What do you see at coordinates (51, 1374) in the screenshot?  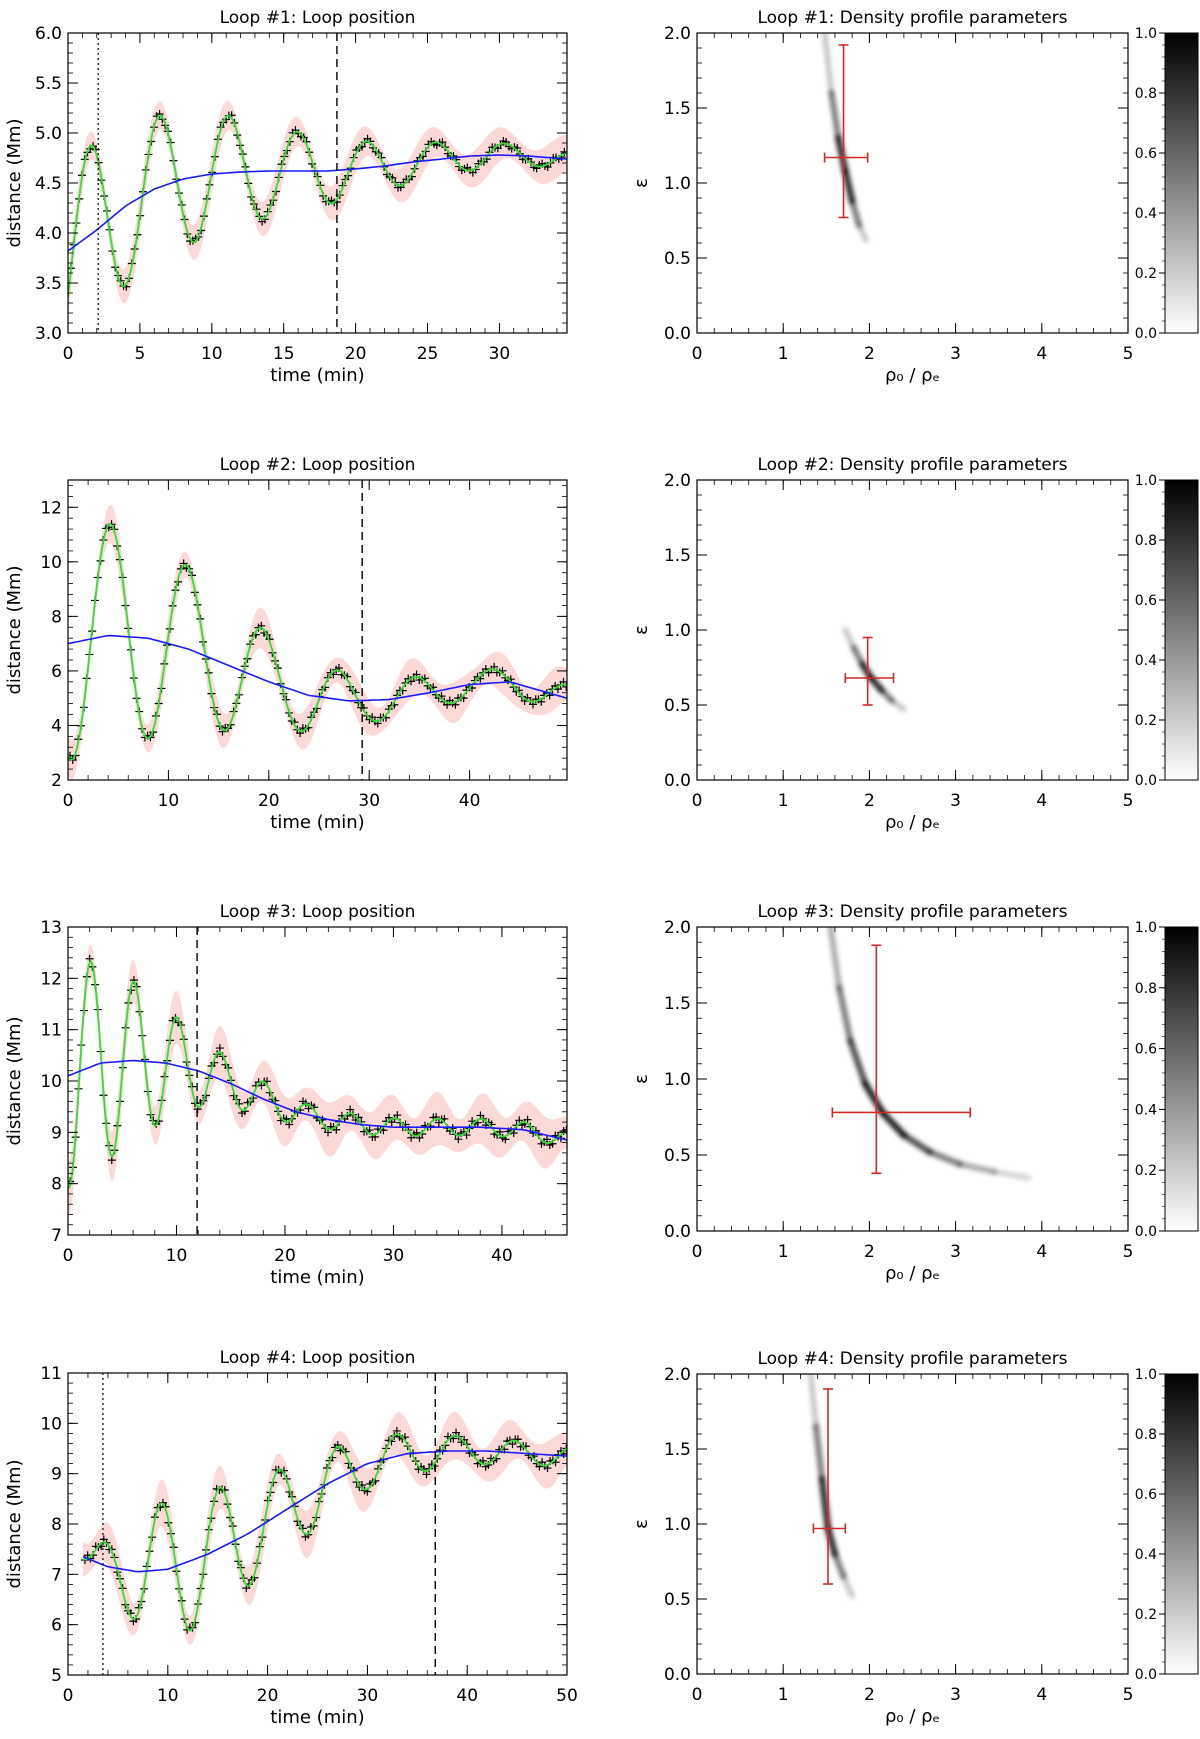 I see `y-tick-label: 11` at bounding box center [51, 1374].